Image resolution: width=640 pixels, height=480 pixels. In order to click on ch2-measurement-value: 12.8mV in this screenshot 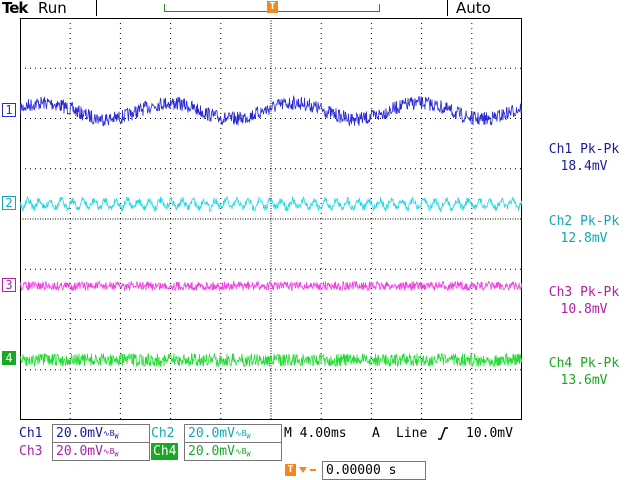, I will do `click(584, 238)`.